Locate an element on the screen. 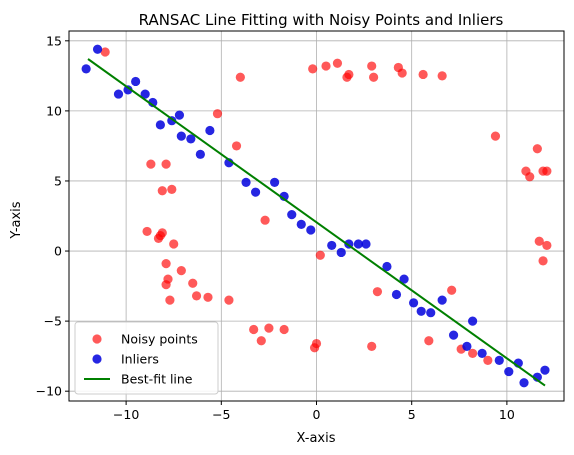  legend-entry-label: Noisy points is located at coordinates (159, 339).